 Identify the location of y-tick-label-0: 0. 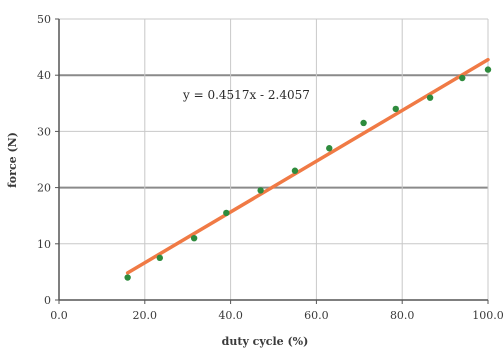
(47, 300).